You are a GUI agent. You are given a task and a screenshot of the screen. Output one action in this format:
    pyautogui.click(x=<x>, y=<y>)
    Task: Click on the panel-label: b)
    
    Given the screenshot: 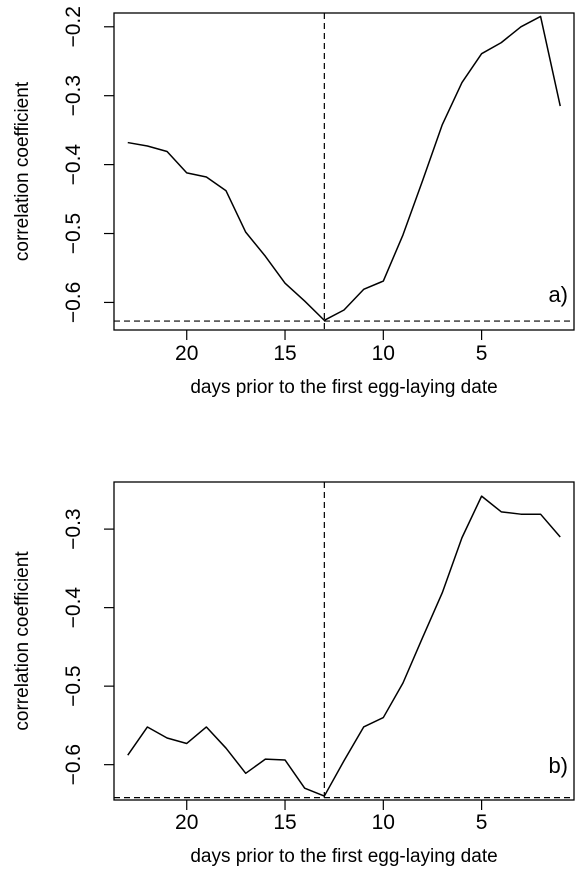 What is the action you would take?
    pyautogui.click(x=558, y=765)
    